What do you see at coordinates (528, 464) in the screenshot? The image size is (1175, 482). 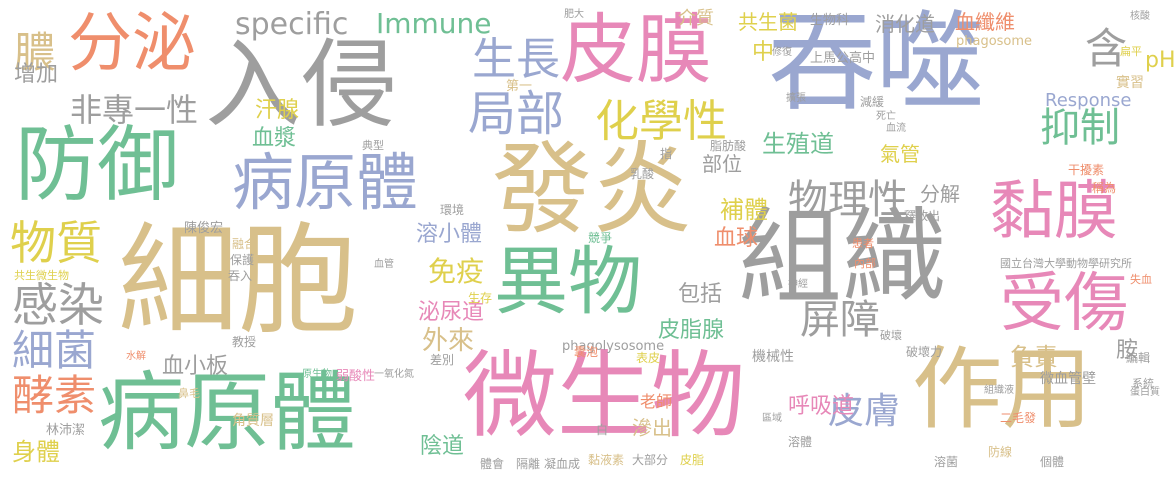 I see `word-geli: 隔離` at bounding box center [528, 464].